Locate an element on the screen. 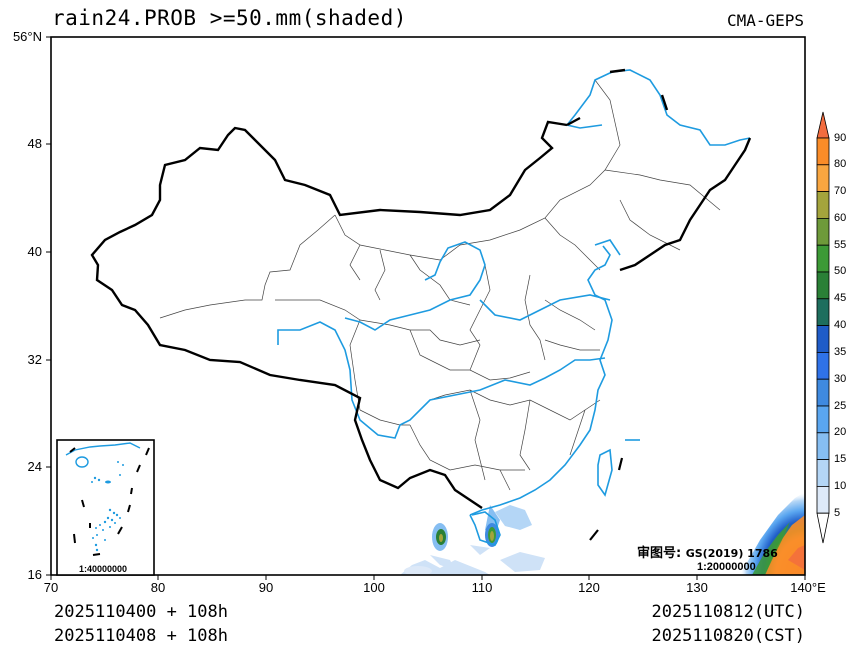 The image size is (860, 658). init-time-cst: 2025110408 + 108h is located at coordinates (141, 636).